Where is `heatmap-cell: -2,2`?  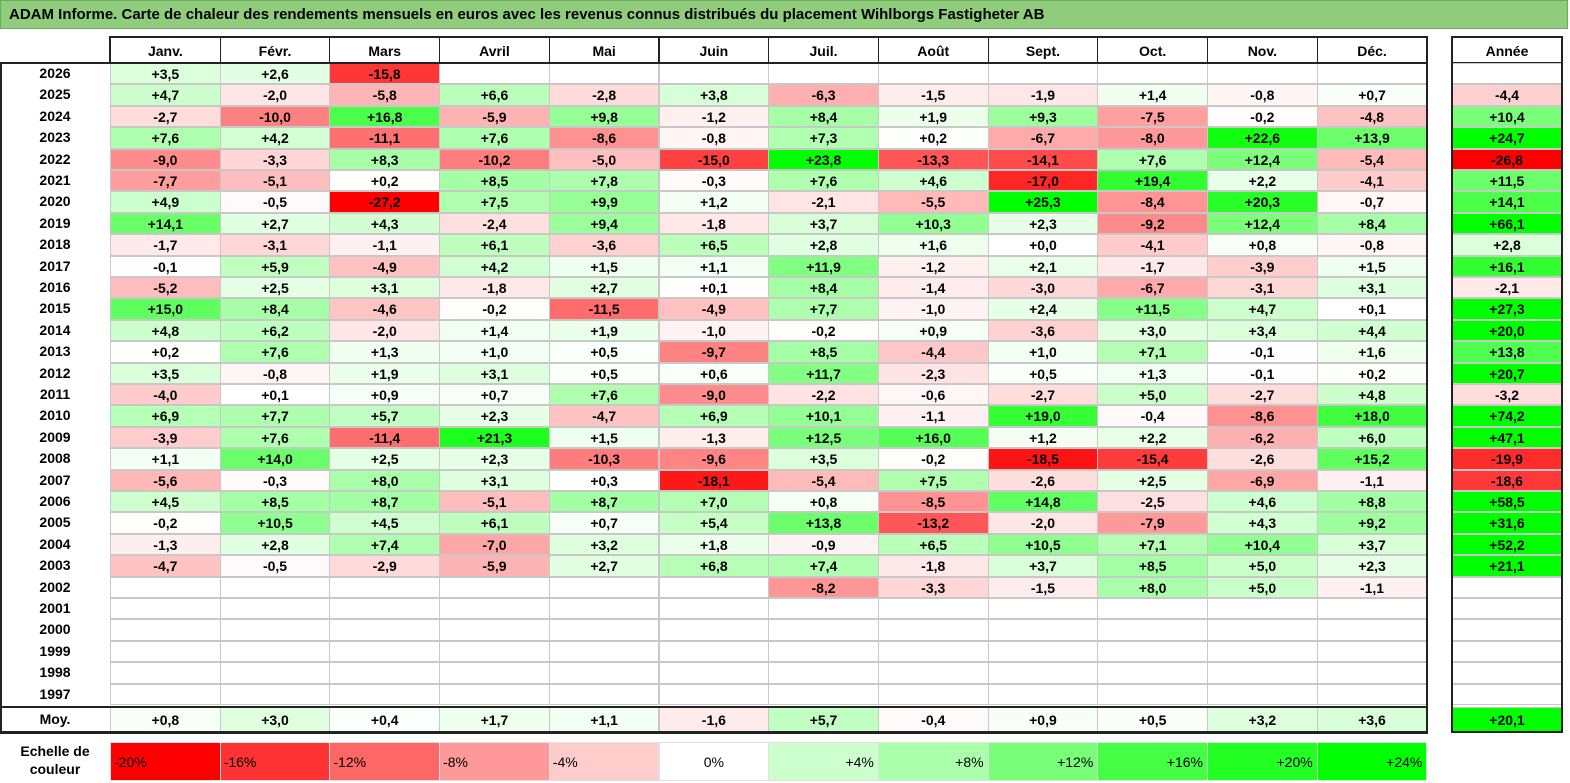 heatmap-cell: -2,2 is located at coordinates (823, 395).